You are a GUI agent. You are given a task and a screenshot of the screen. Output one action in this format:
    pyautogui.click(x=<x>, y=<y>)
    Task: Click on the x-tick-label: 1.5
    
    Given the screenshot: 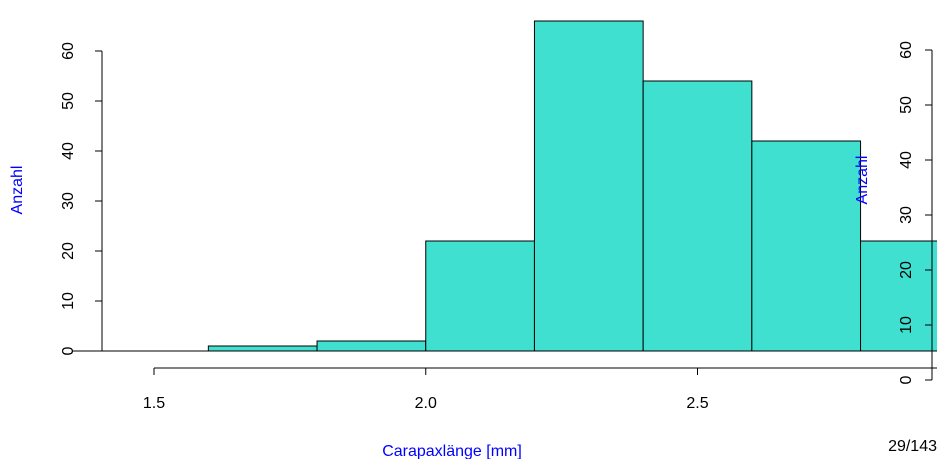 What is the action you would take?
    pyautogui.click(x=154, y=403)
    